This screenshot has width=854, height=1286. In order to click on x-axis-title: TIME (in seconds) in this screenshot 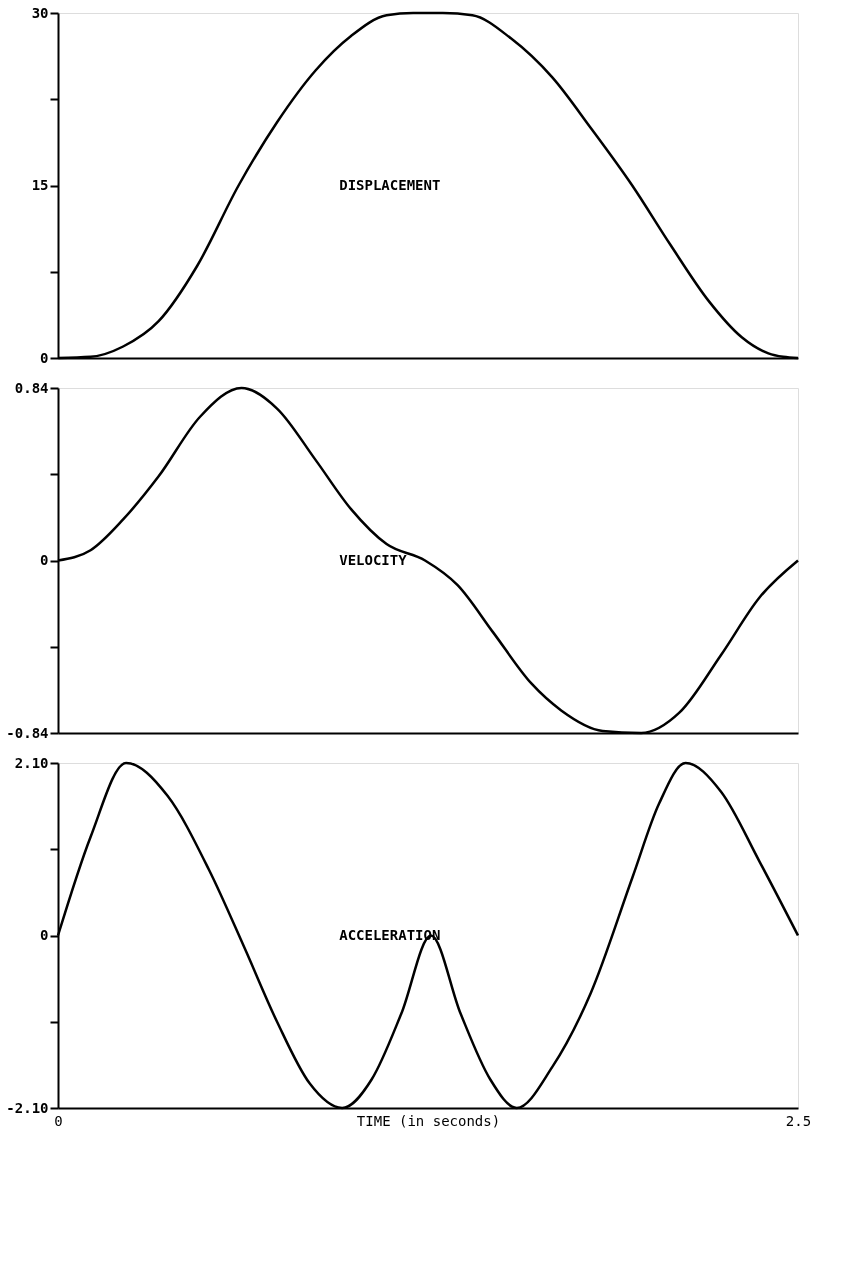, I will do `click(428, 1120)`.